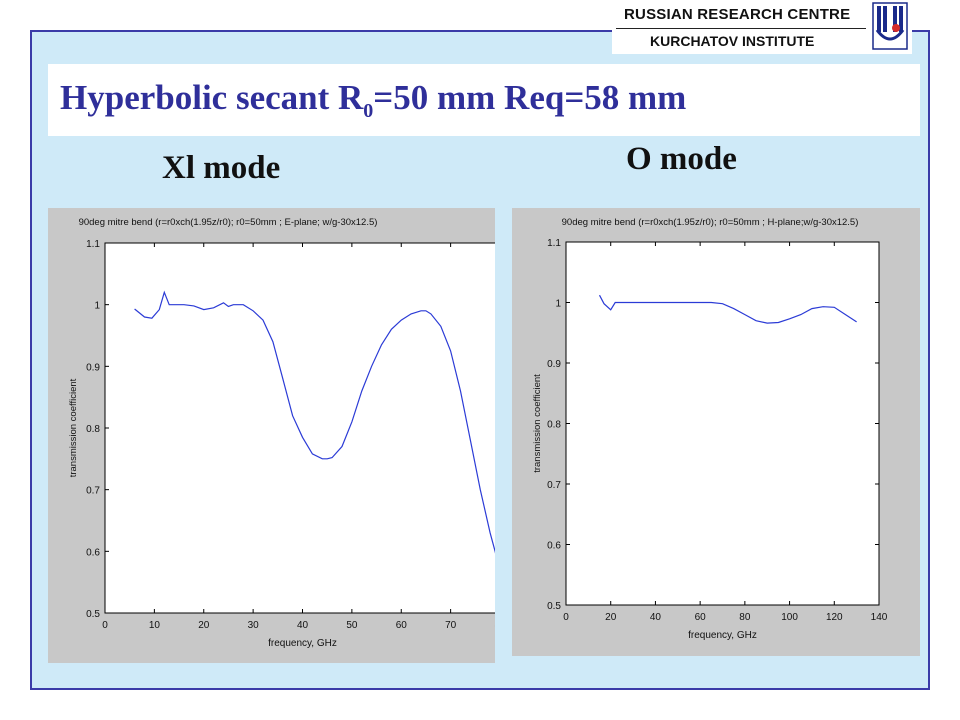 The image size is (960, 720). I want to click on x-tick-label: 100, so click(789, 617).